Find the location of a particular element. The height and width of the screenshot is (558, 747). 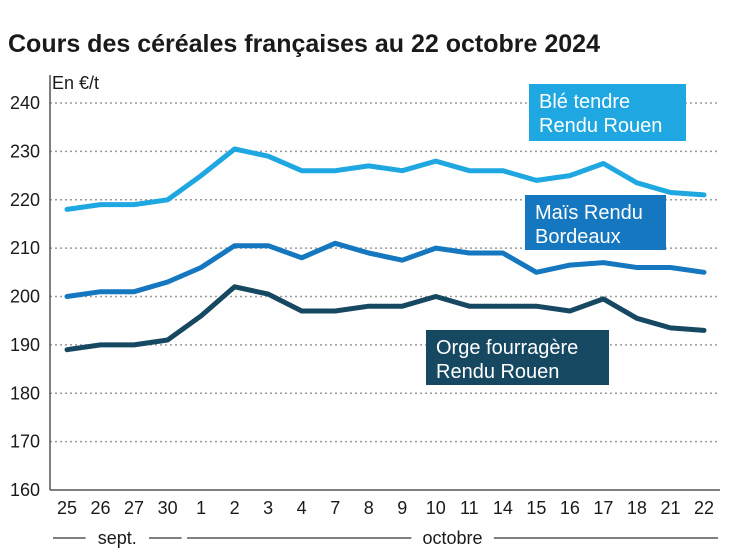

x-tick-label: 25 is located at coordinates (67, 508).